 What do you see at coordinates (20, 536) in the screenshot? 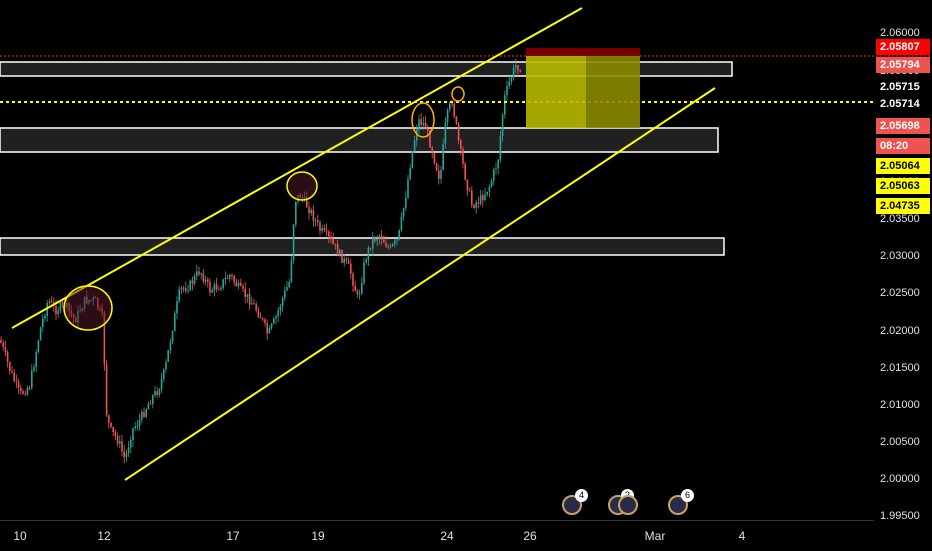
I see `x-tick-label: 10` at bounding box center [20, 536].